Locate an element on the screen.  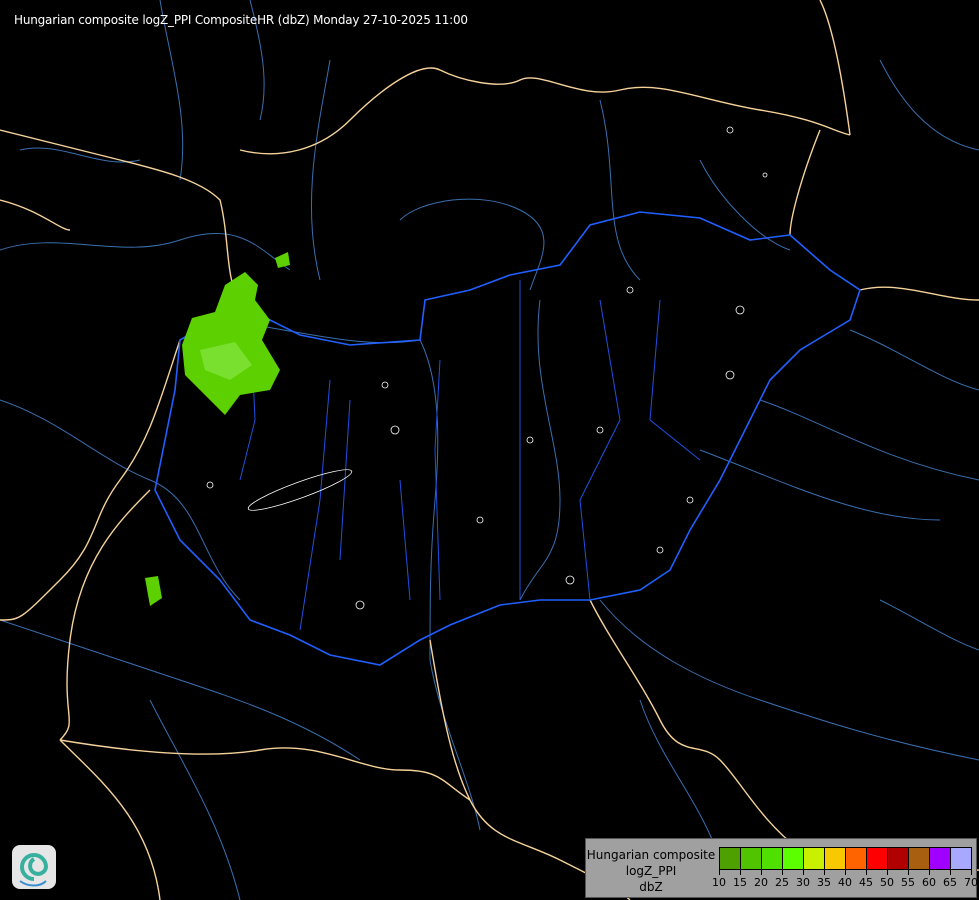
legend-tick-label: 45 is located at coordinates (866, 882).